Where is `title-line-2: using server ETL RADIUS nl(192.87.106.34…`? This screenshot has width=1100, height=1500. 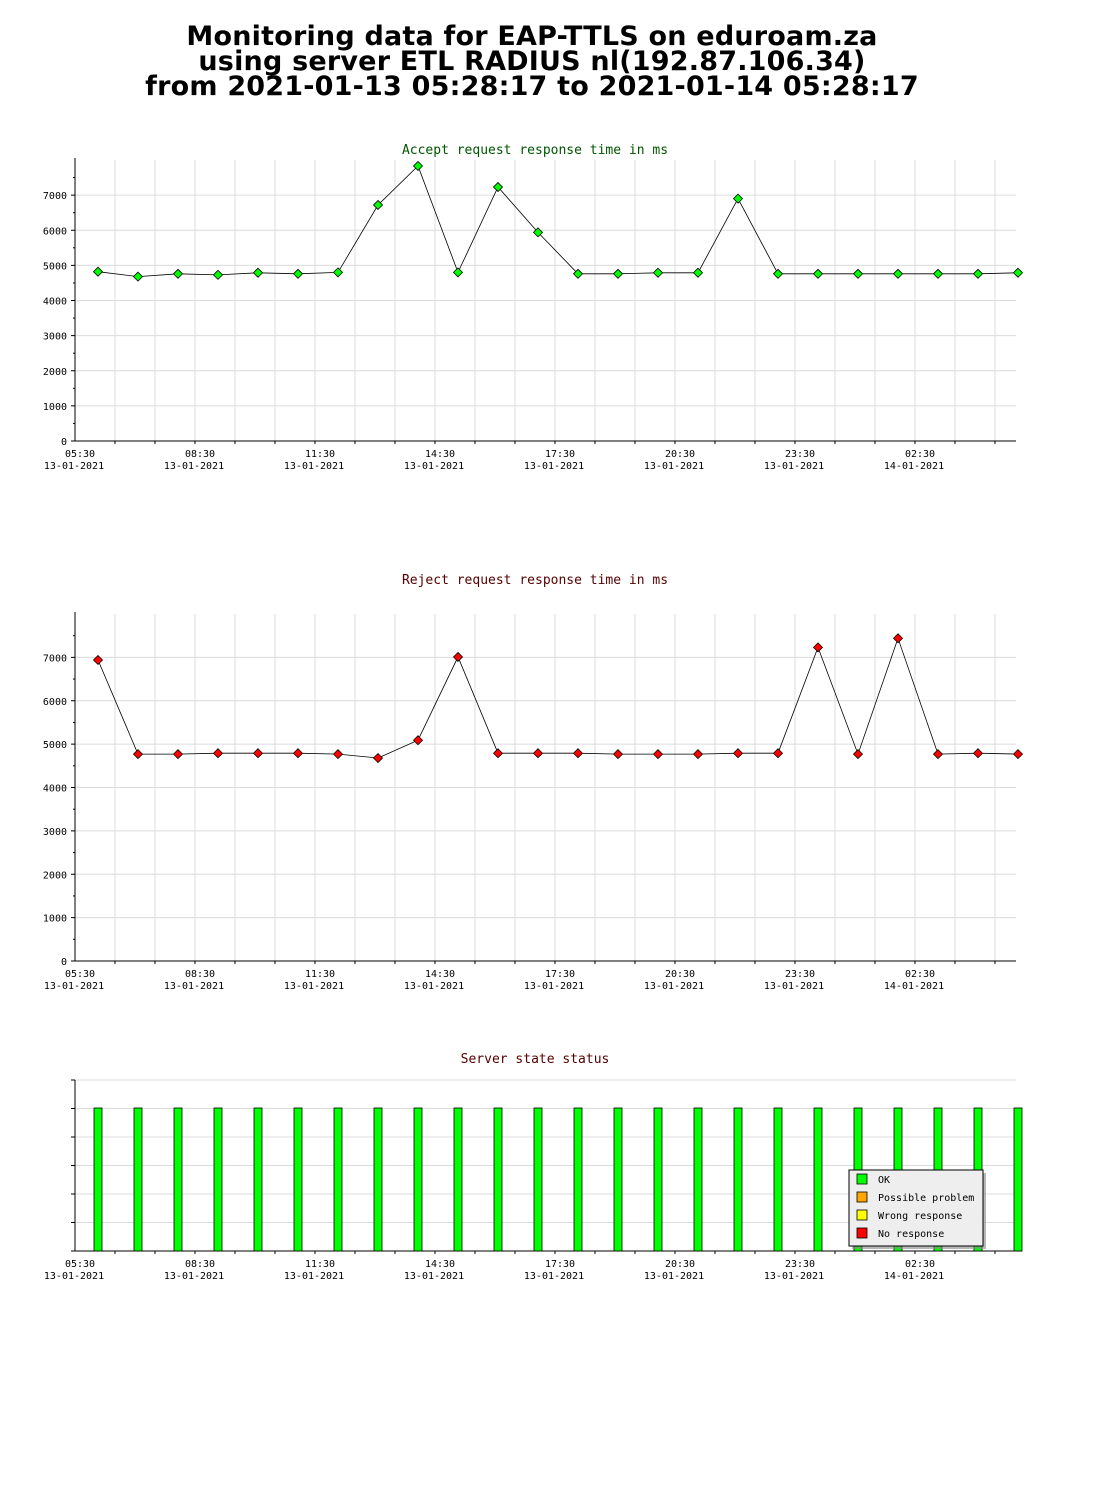
title-line-2: using server ETL RADIUS nl(192.87.106.34… is located at coordinates (532, 61).